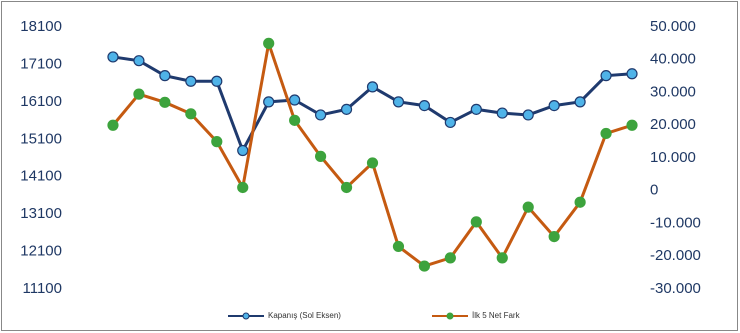 The height and width of the screenshot is (333, 740). I want to click on y-tick-label: 14100, so click(41, 176).